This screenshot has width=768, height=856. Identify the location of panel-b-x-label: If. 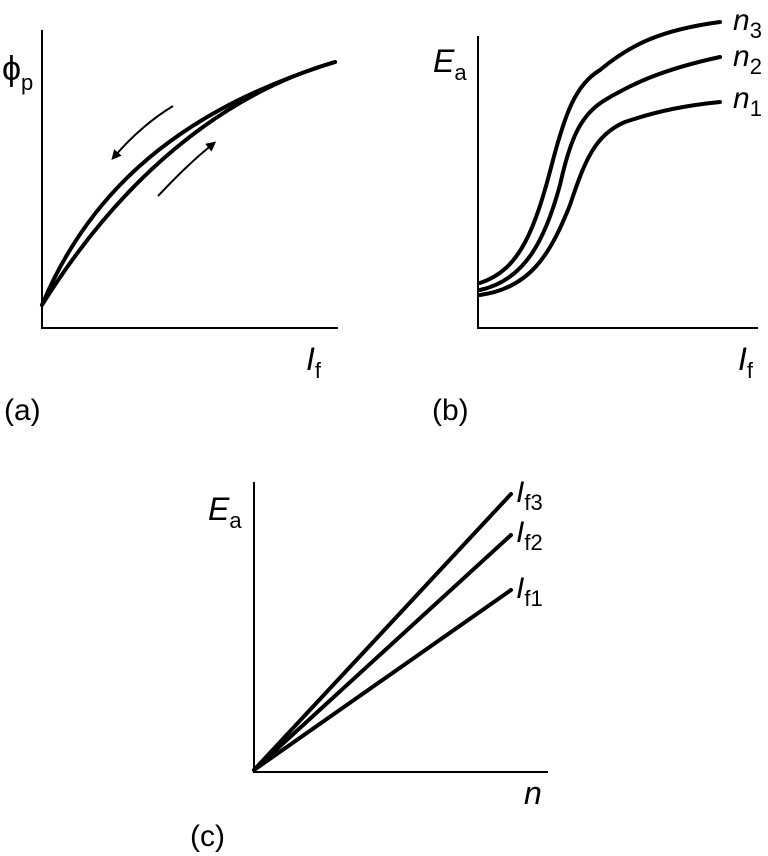
(746, 362).